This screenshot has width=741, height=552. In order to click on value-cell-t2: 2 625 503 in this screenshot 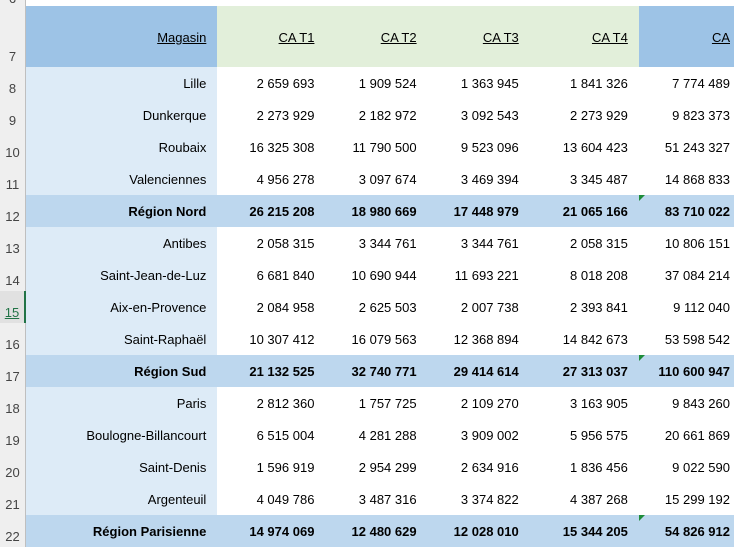, I will do `click(376, 307)`.